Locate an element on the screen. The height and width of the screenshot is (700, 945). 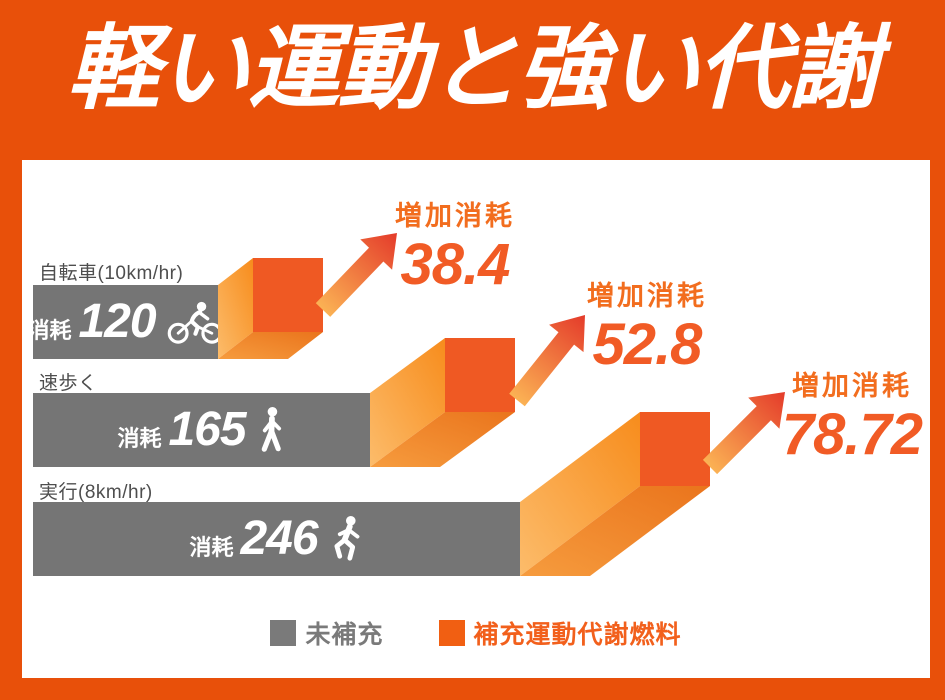
page-title: 軽い運動と強い代謝 is located at coordinates (473, 69).